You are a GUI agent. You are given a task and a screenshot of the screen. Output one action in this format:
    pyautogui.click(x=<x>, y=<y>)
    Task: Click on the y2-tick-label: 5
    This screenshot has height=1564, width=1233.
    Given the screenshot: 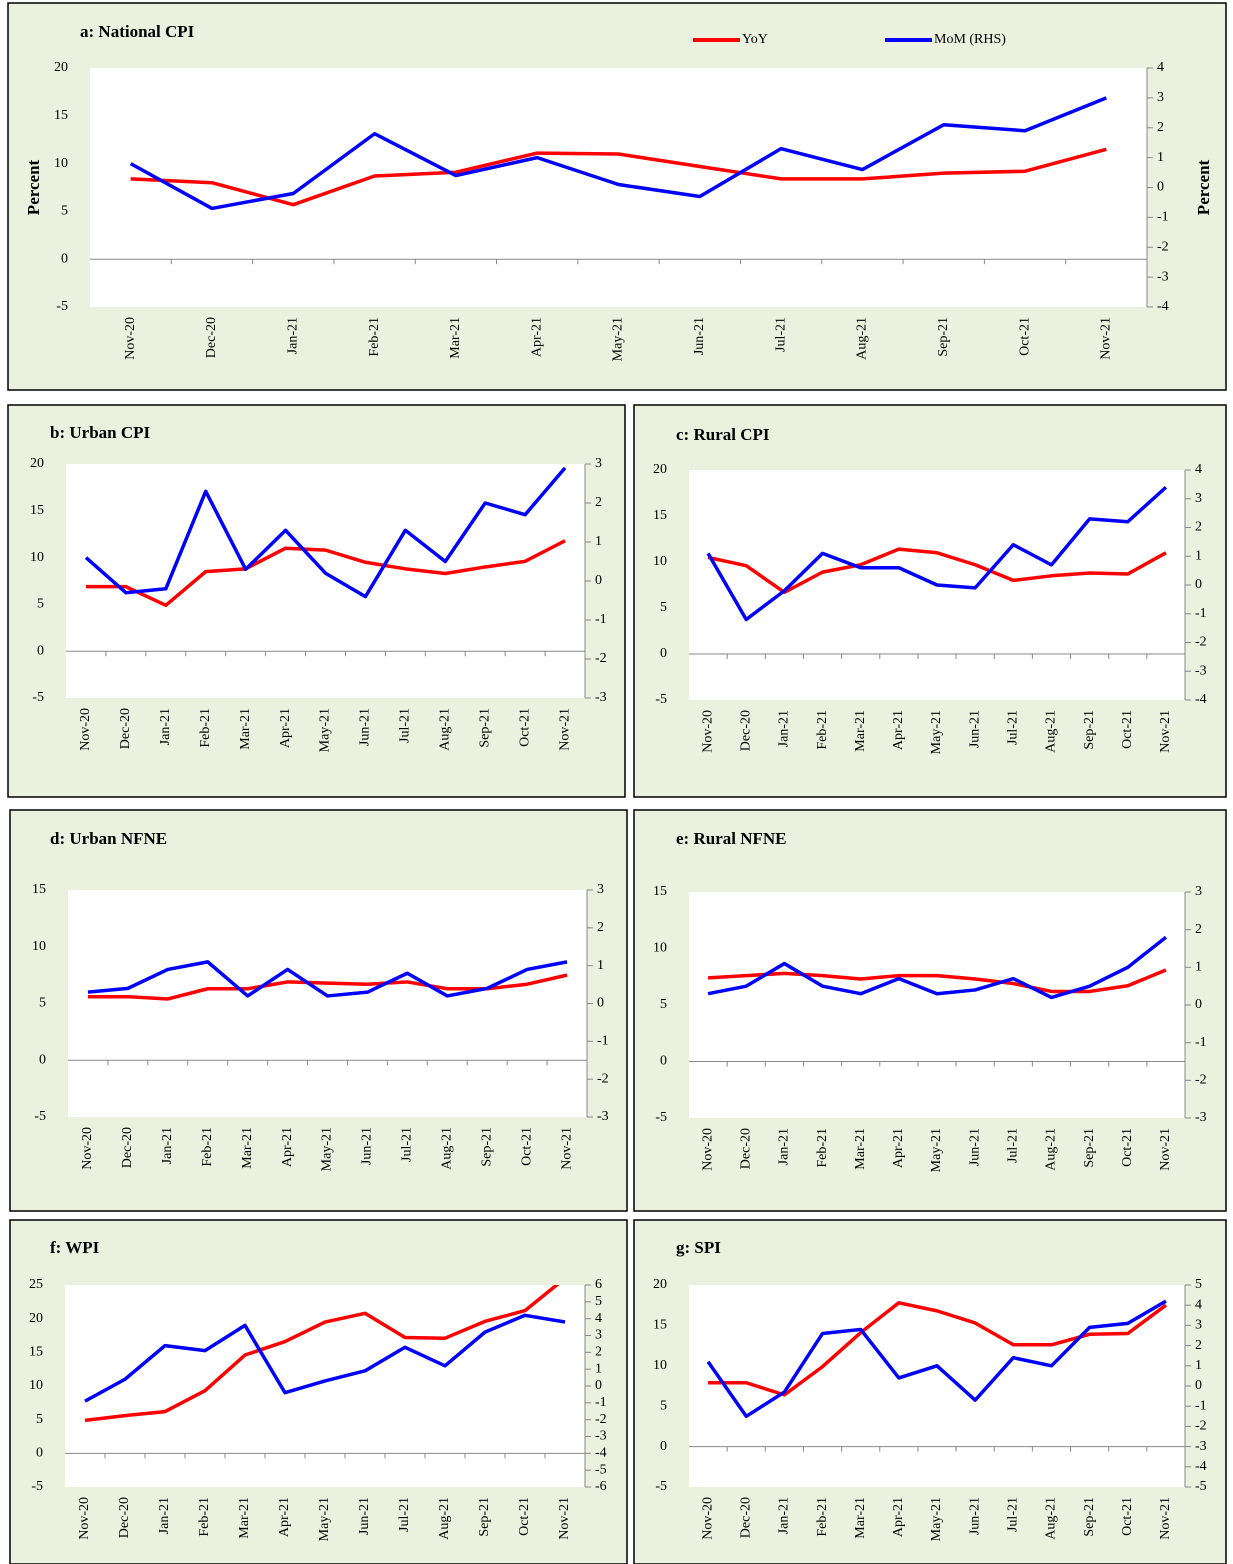 What is the action you would take?
    pyautogui.click(x=598, y=1301)
    